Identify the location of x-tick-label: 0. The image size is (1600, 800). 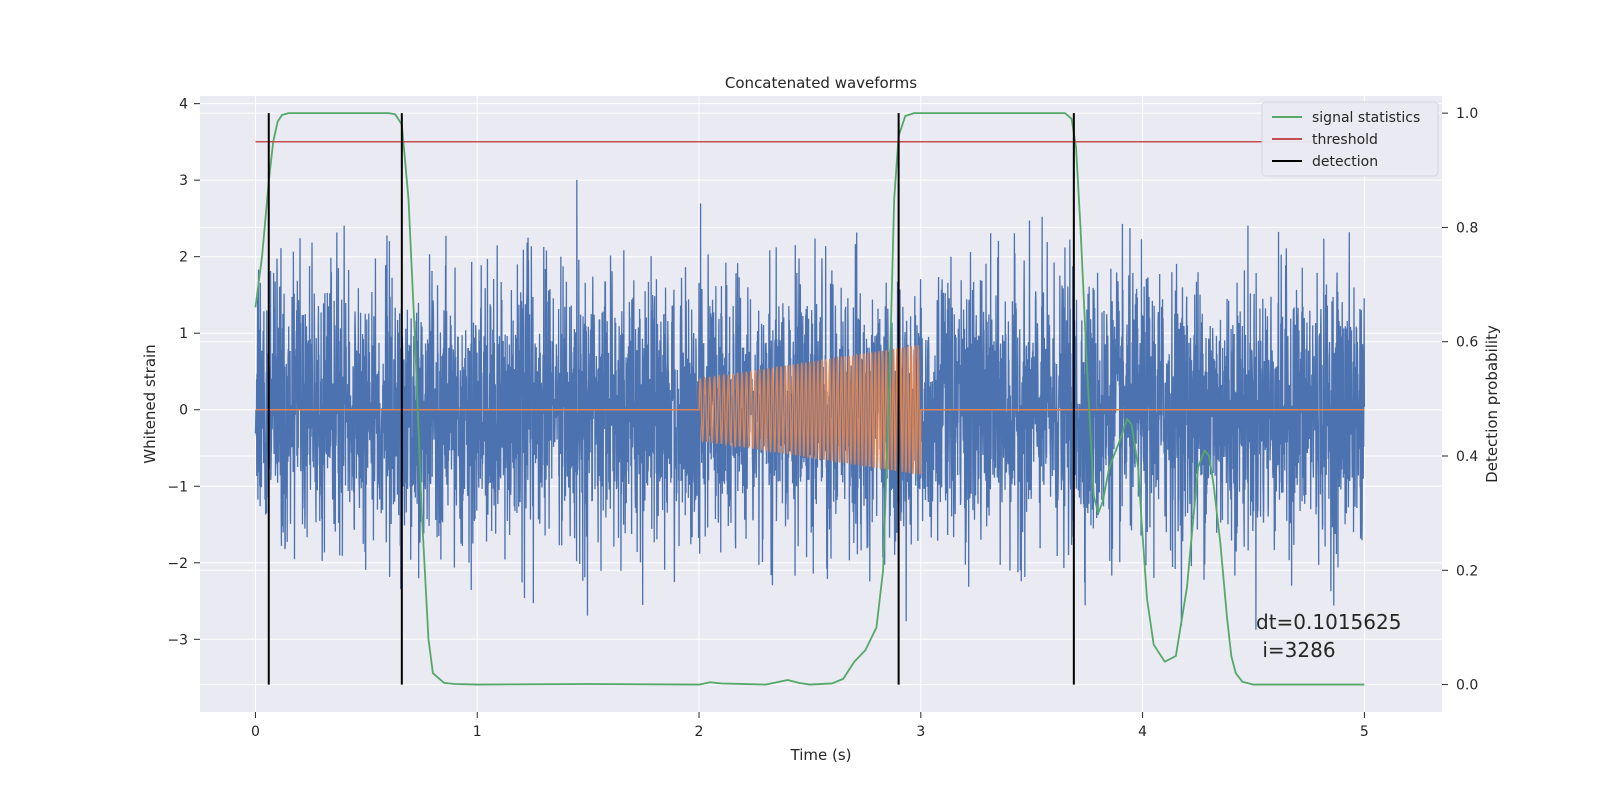
(255, 732).